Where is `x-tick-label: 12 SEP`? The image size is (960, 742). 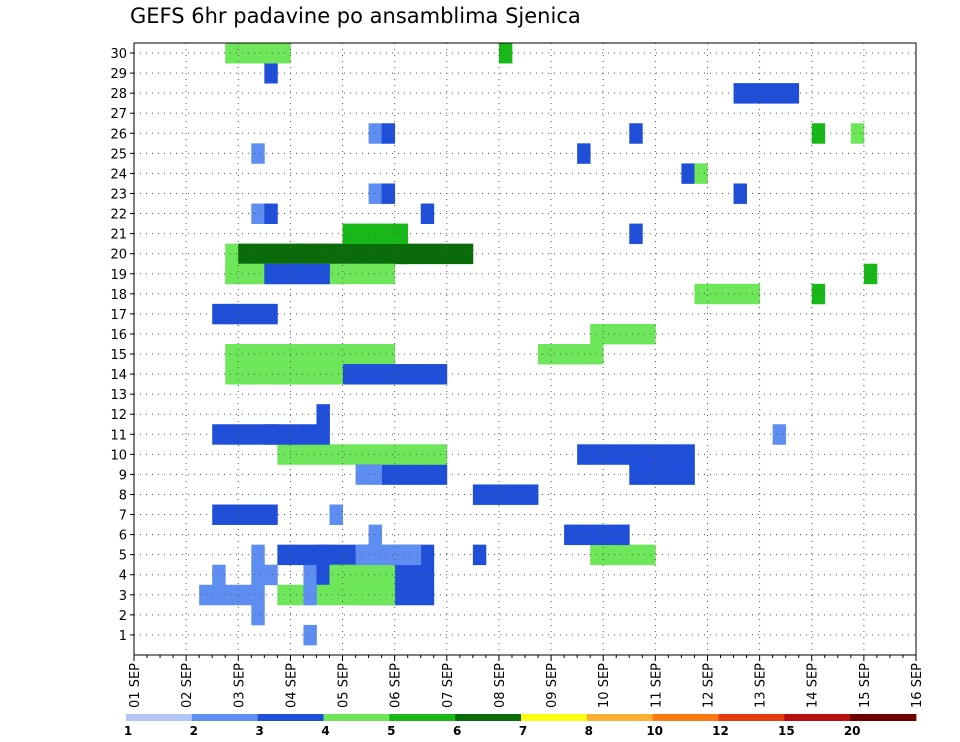
x-tick-label: 12 SEP is located at coordinates (708, 685).